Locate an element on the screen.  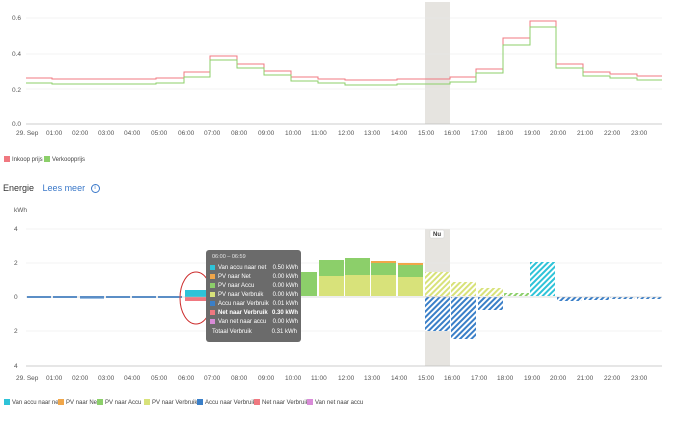
y-tick: 0.4 is located at coordinates (16, 54).